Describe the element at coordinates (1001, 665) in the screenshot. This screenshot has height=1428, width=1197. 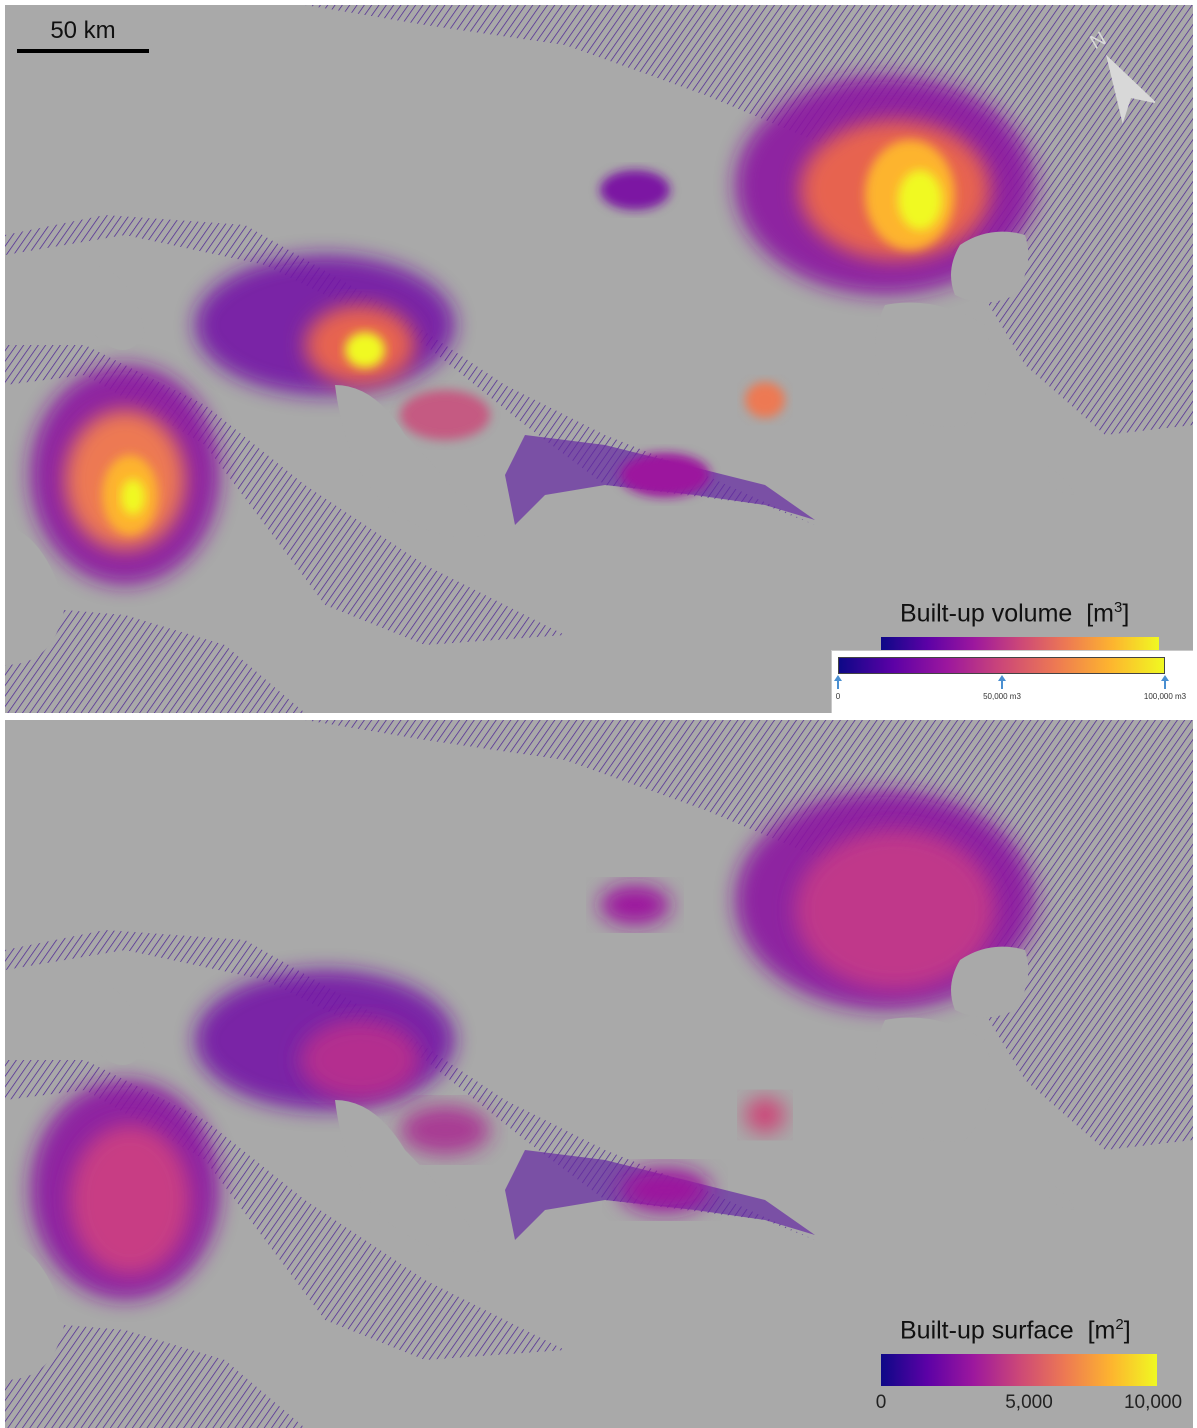
I see `inset-color-ramp` at that location.